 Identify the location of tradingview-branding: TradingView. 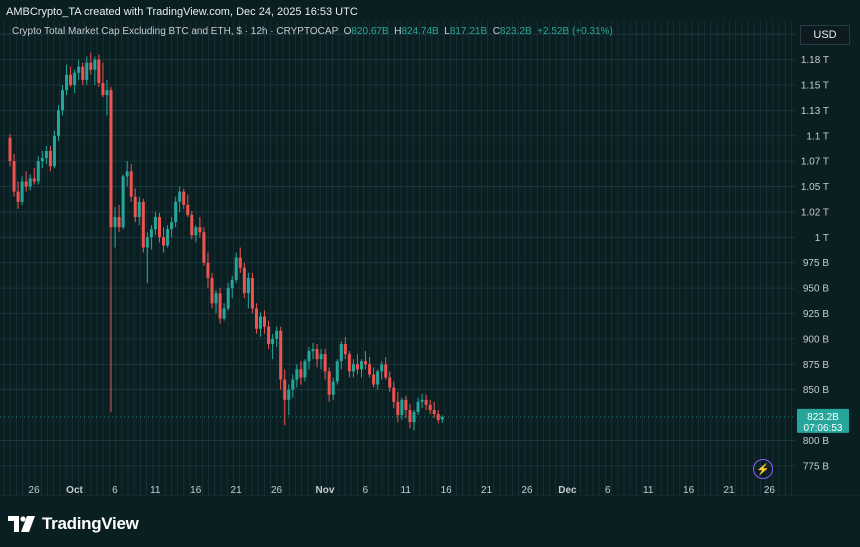
(73, 524).